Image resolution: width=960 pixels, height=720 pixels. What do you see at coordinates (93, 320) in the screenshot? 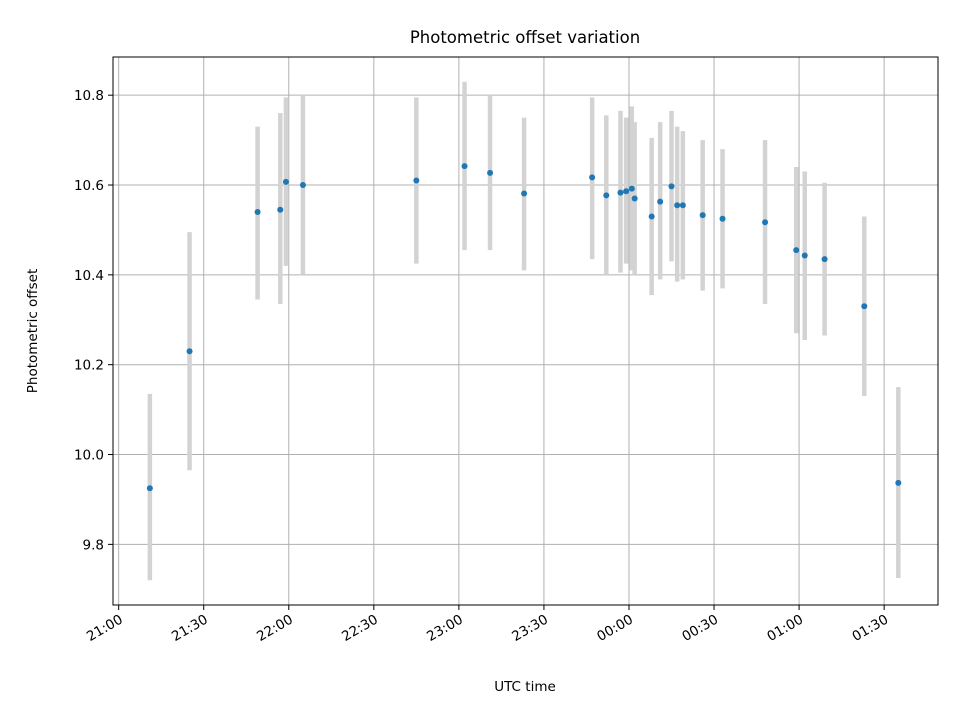
I see `y-axis-ticks: 9.8 10.0 10.2 10.4 10.6 10.8` at bounding box center [93, 320].